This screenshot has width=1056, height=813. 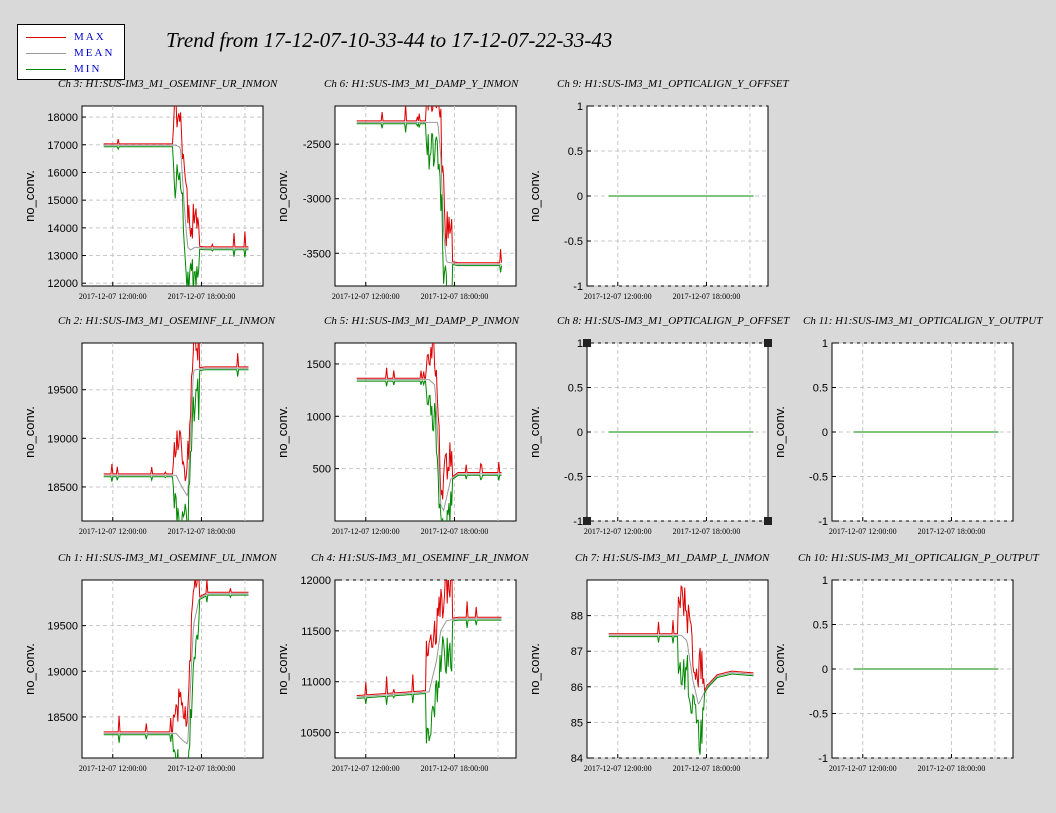 What do you see at coordinates (62, 488) in the screenshot?
I see `y-tick-label: 18500` at bounding box center [62, 488].